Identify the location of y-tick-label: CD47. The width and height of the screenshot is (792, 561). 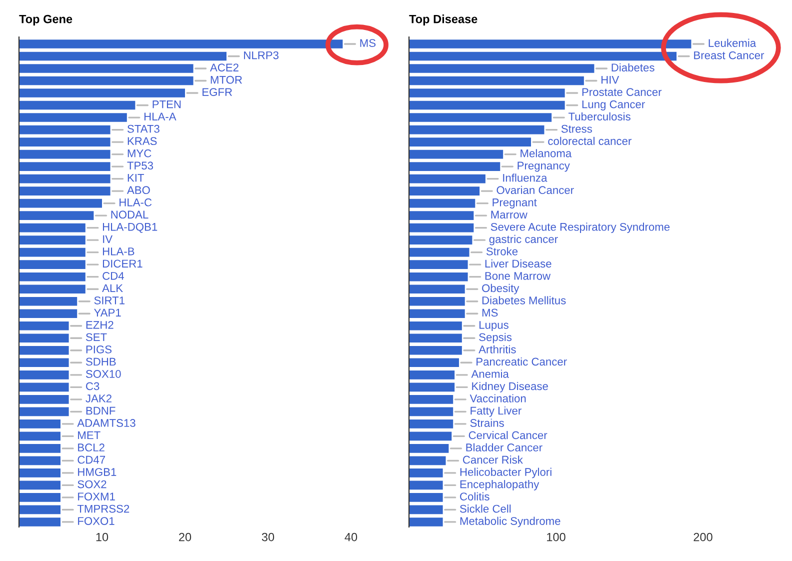
(92, 460).